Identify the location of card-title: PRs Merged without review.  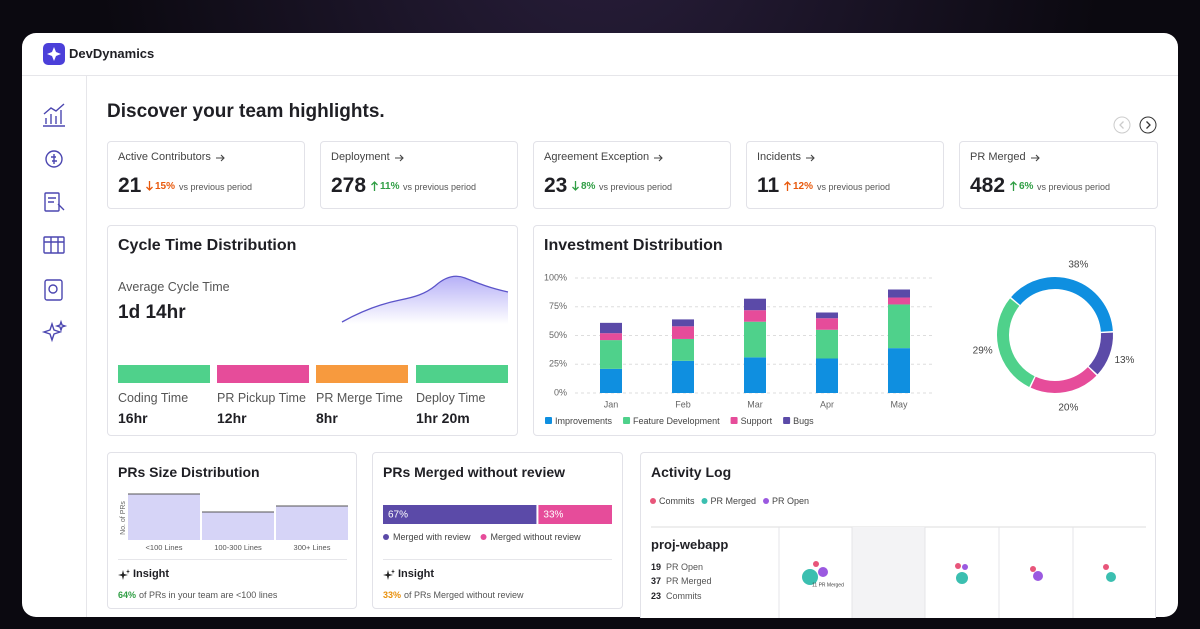
(474, 471).